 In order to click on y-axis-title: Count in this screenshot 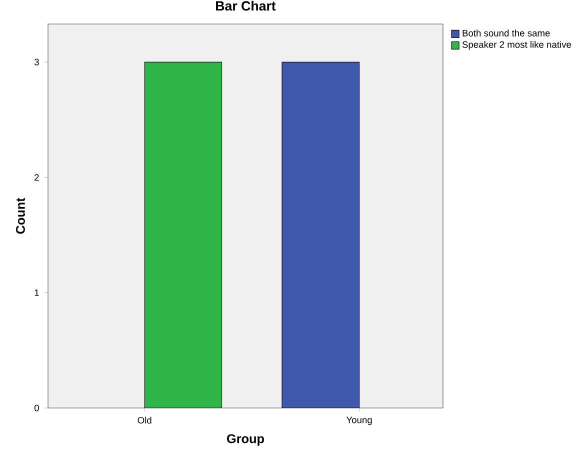, I will do `click(20, 216)`.